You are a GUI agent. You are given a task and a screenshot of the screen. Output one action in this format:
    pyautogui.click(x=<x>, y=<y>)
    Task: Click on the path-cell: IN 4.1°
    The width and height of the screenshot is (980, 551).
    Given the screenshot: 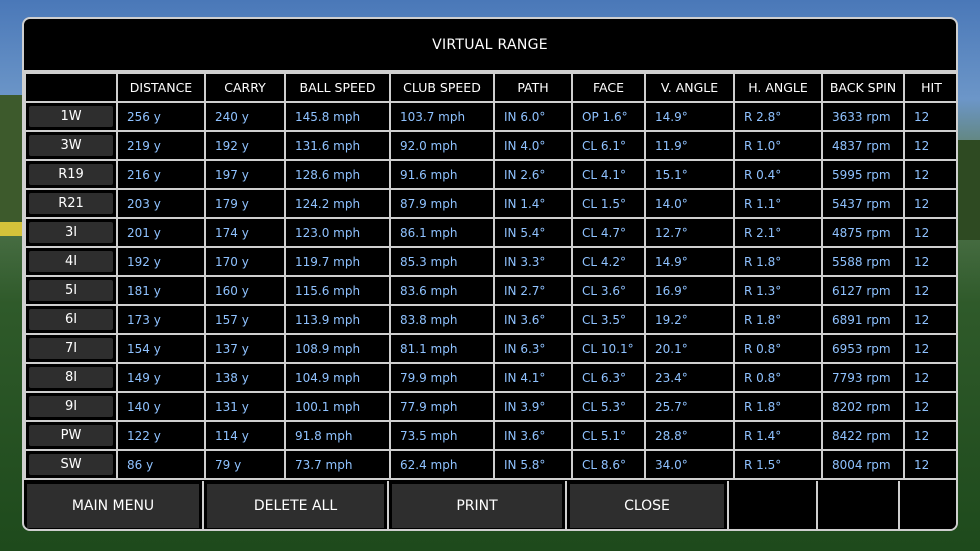 What is the action you would take?
    pyautogui.click(x=533, y=377)
    